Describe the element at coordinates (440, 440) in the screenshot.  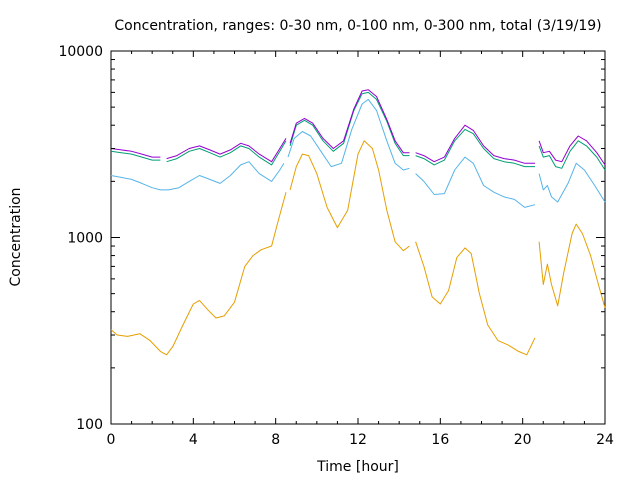
I see `x-tick-label: 16` at that location.